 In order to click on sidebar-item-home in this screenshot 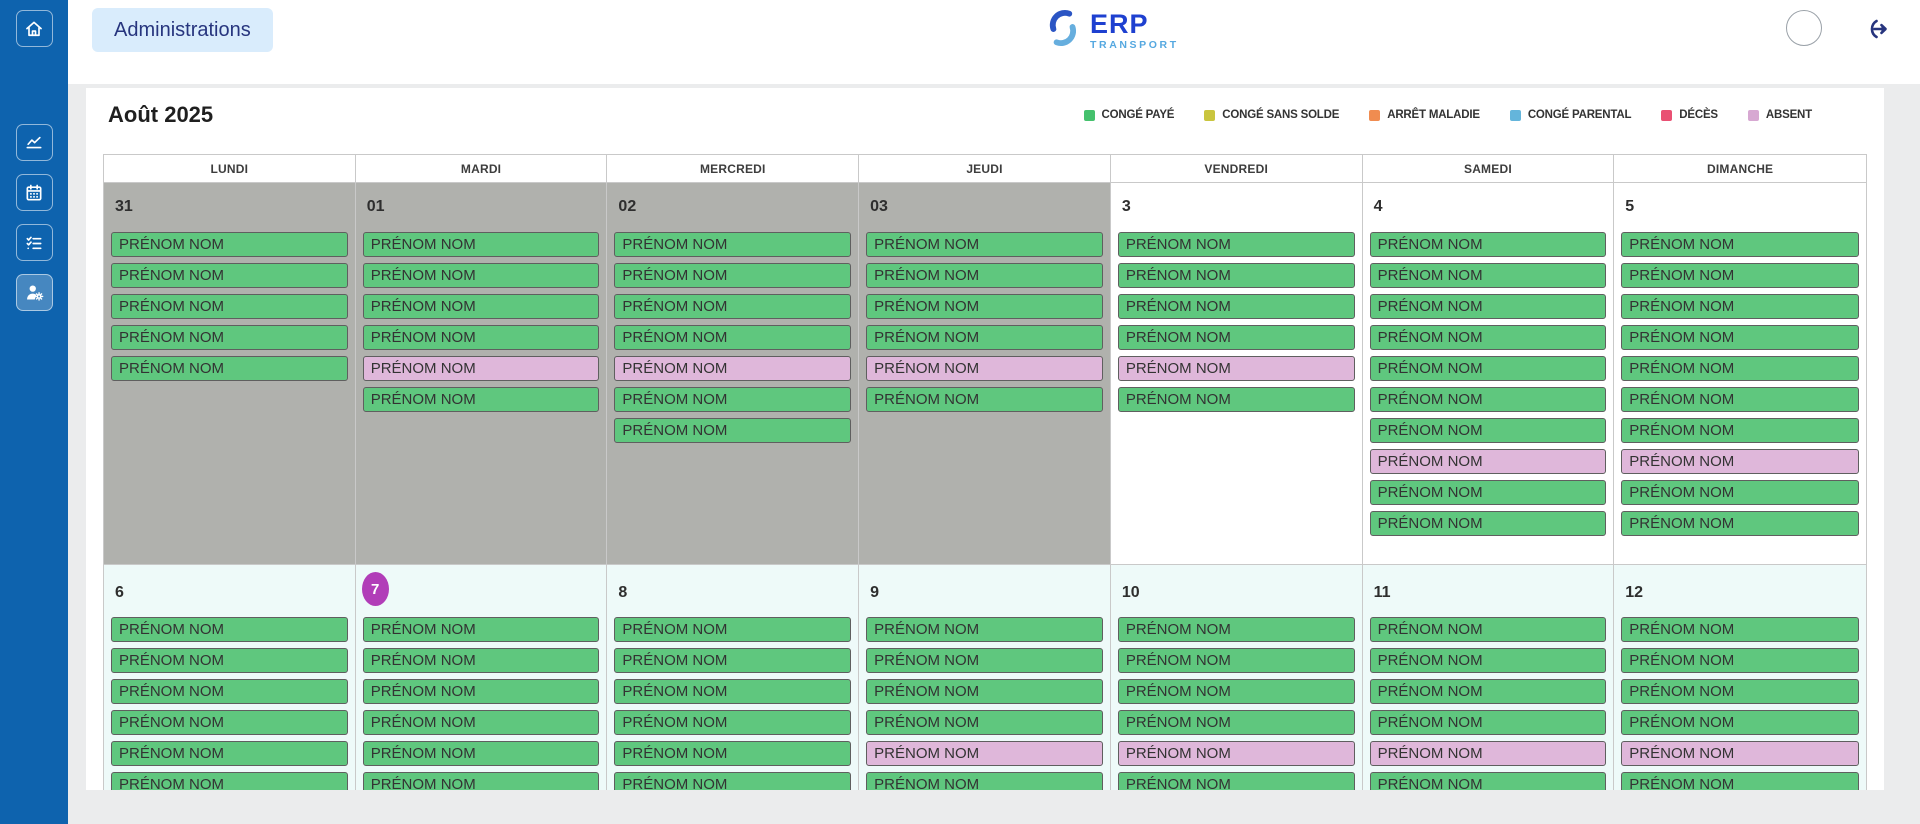, I will do `click(34, 28)`.